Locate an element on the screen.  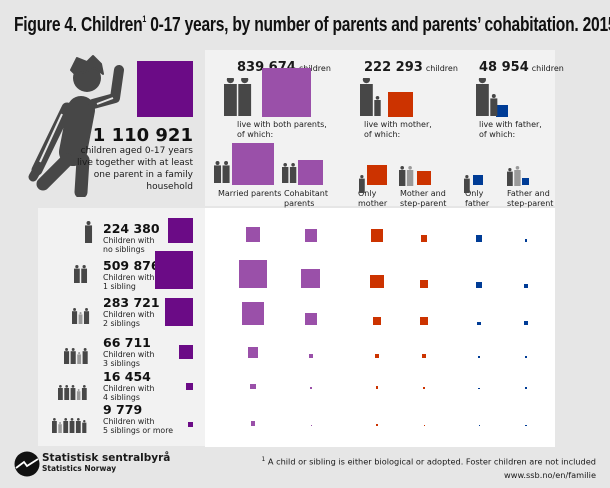
description-line: household is located at coordinates (169, 187).